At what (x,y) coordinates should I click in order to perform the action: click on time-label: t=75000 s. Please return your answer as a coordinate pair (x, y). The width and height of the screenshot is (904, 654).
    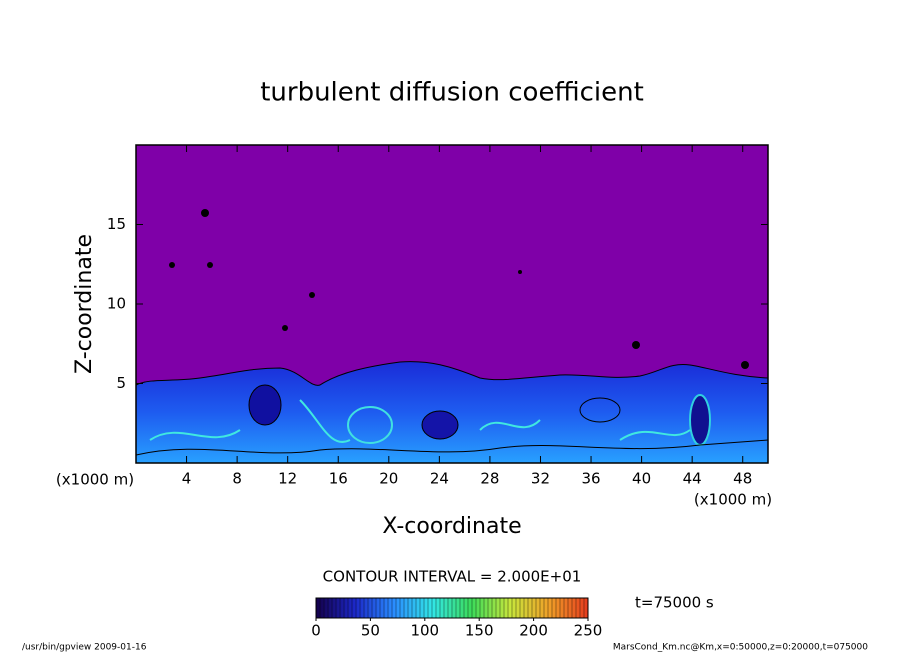
    Looking at the image, I should click on (674, 603).